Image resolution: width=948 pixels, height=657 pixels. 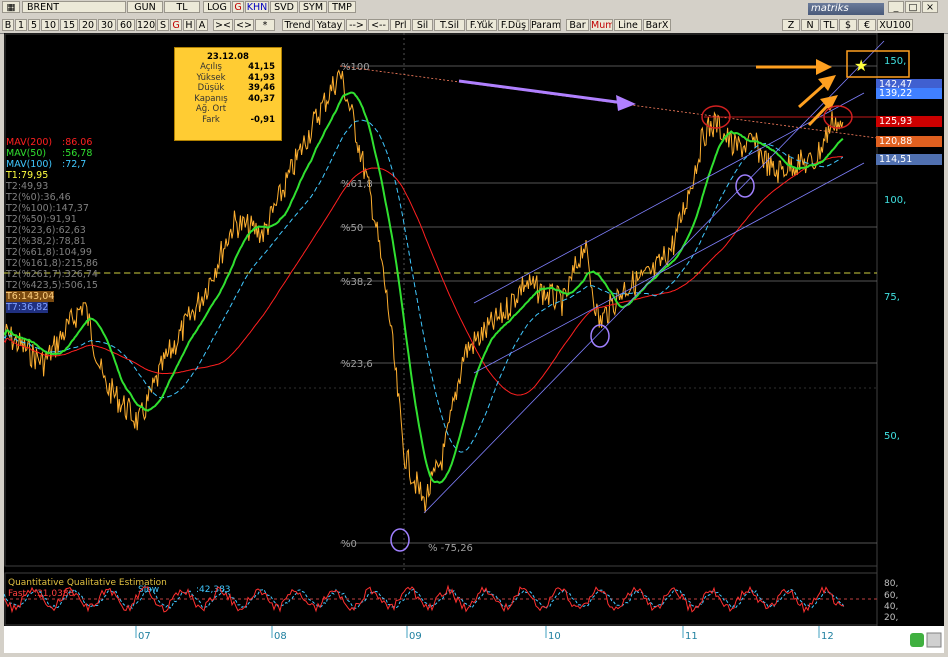 I want to click on btn-sym: SYM, so click(x=313, y=7).